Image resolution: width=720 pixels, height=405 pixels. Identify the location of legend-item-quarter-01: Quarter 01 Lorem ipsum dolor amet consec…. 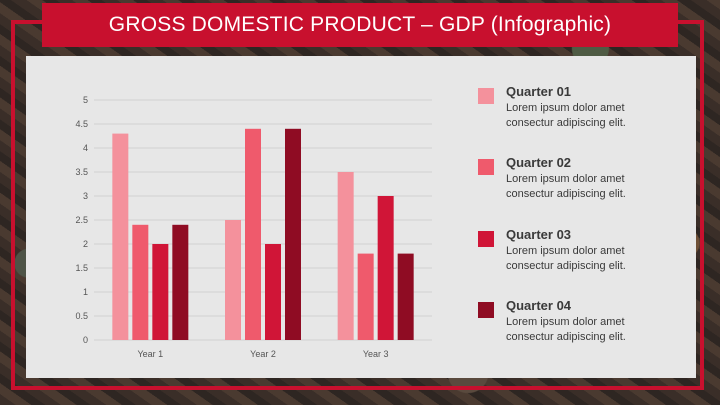
(583, 114).